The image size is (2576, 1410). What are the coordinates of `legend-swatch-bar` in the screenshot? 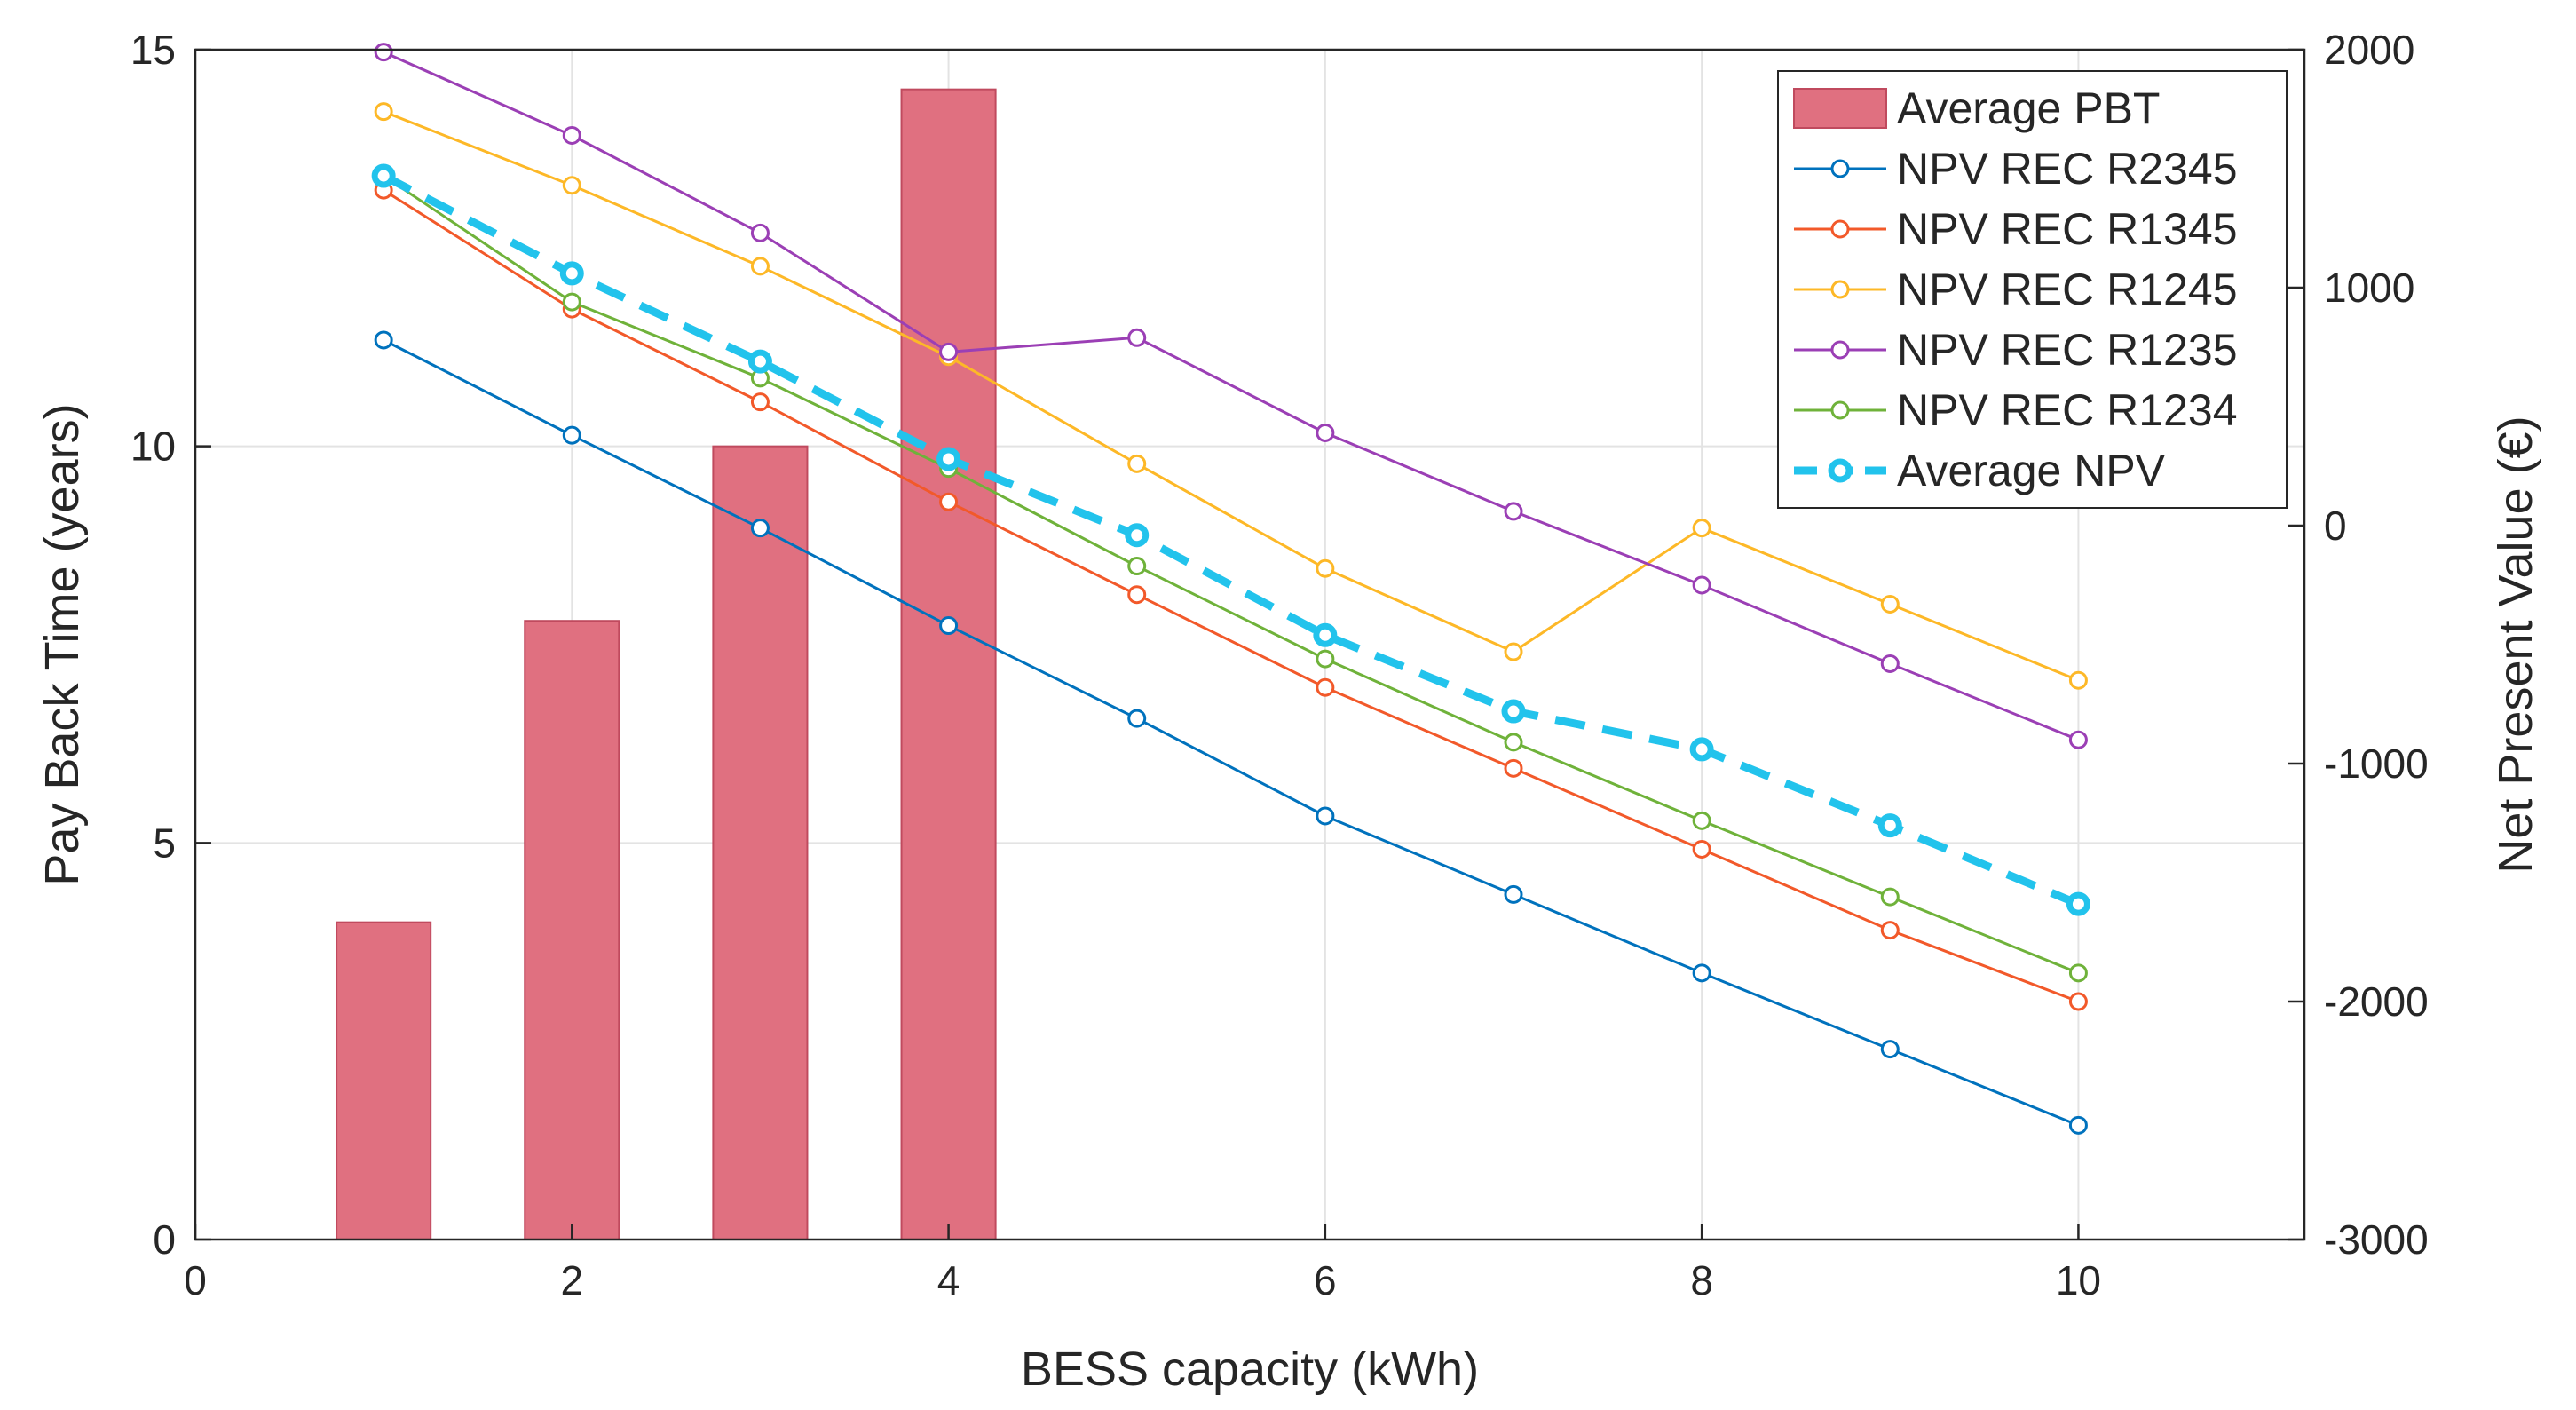 It's located at (1840, 109).